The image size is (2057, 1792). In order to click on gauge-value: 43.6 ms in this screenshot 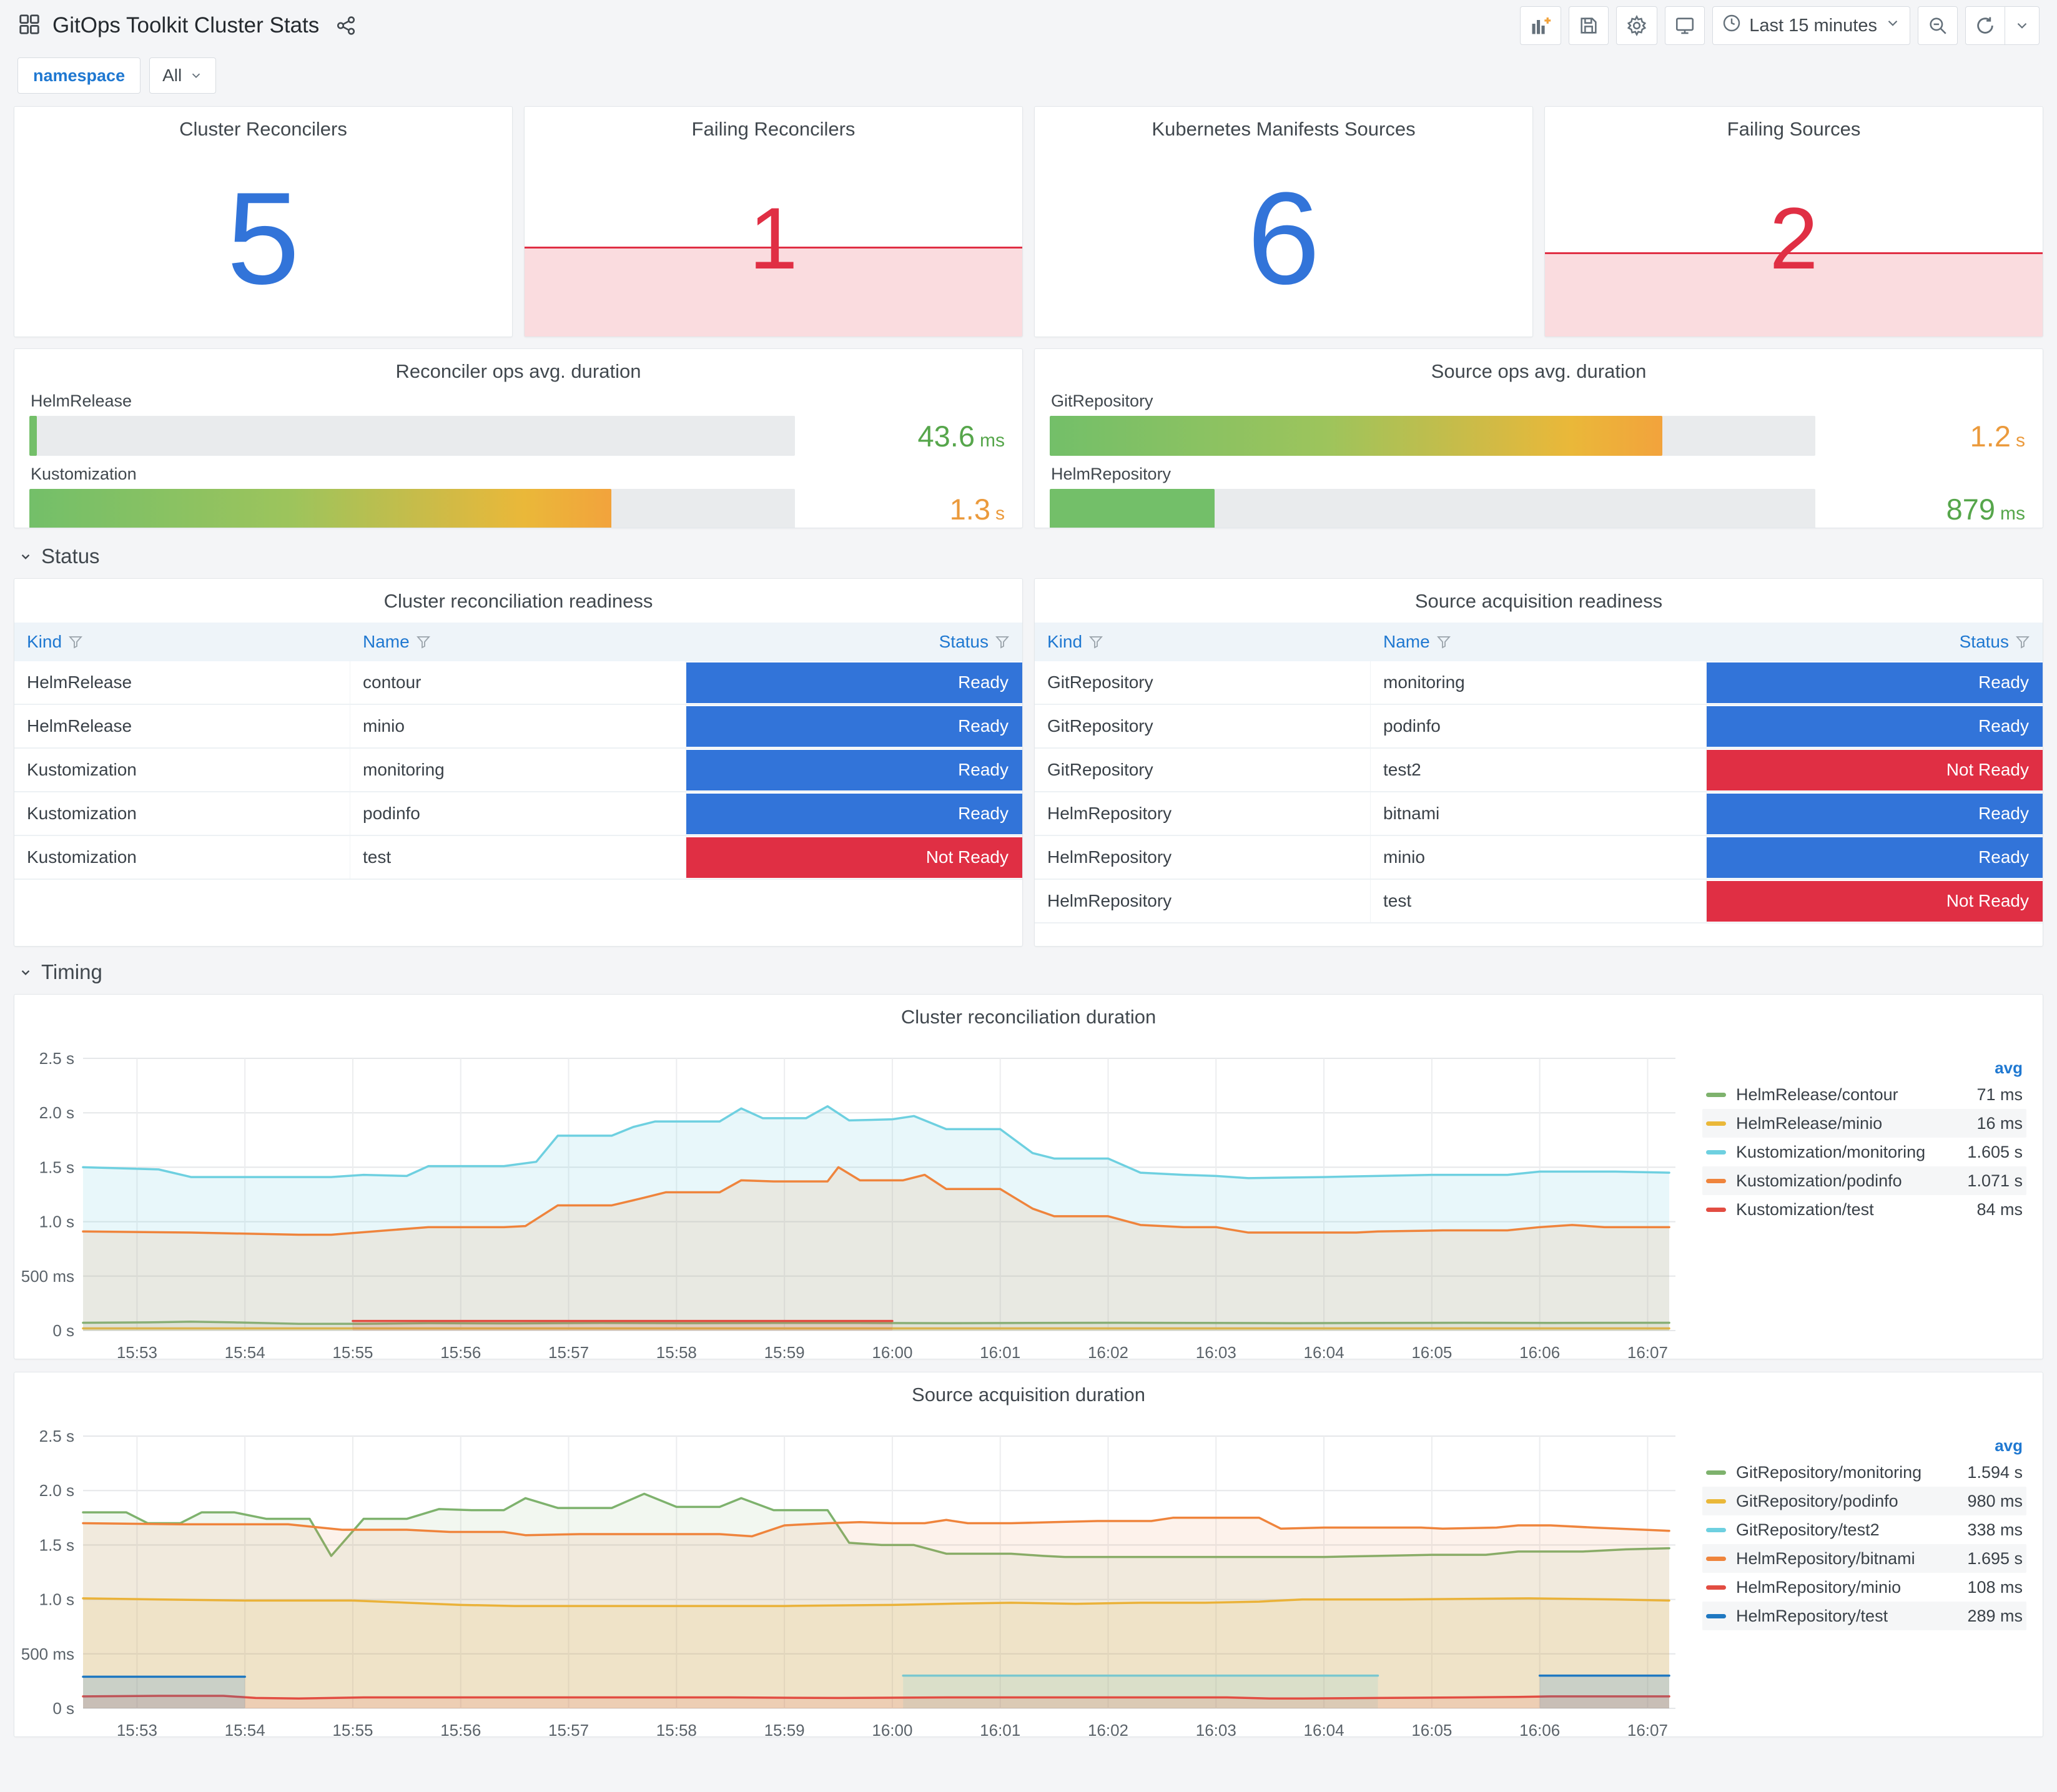, I will do `click(901, 436)`.